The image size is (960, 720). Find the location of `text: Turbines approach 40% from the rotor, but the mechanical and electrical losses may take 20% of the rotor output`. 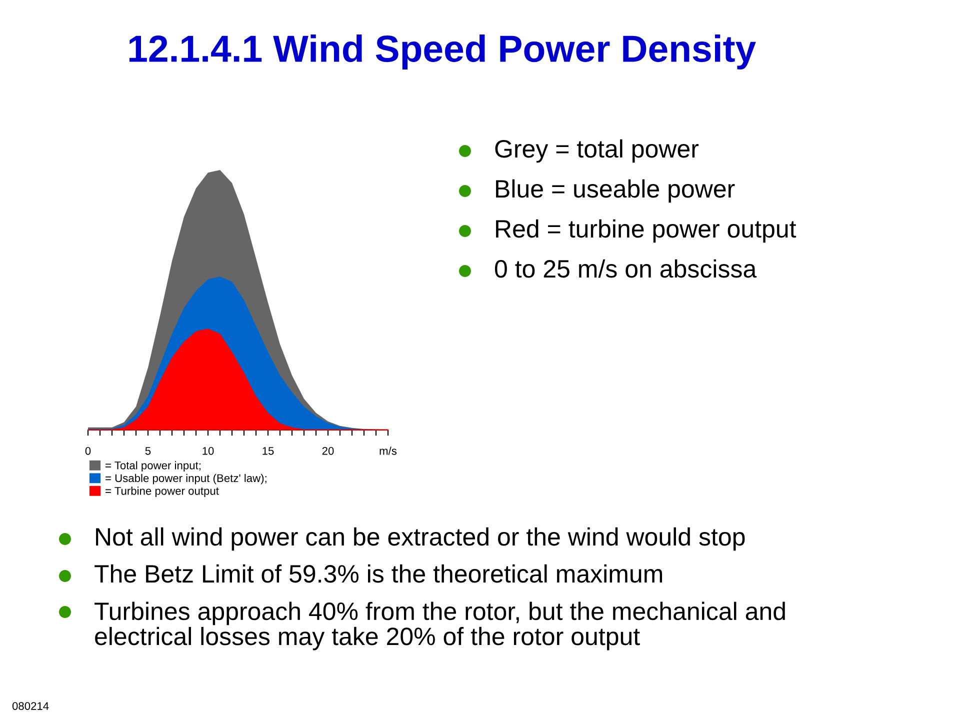

text: Turbines approach 40% from the rotor, but the mechanical and electrical losses may take 20% of the rotor output is located at coordinates (439, 626).